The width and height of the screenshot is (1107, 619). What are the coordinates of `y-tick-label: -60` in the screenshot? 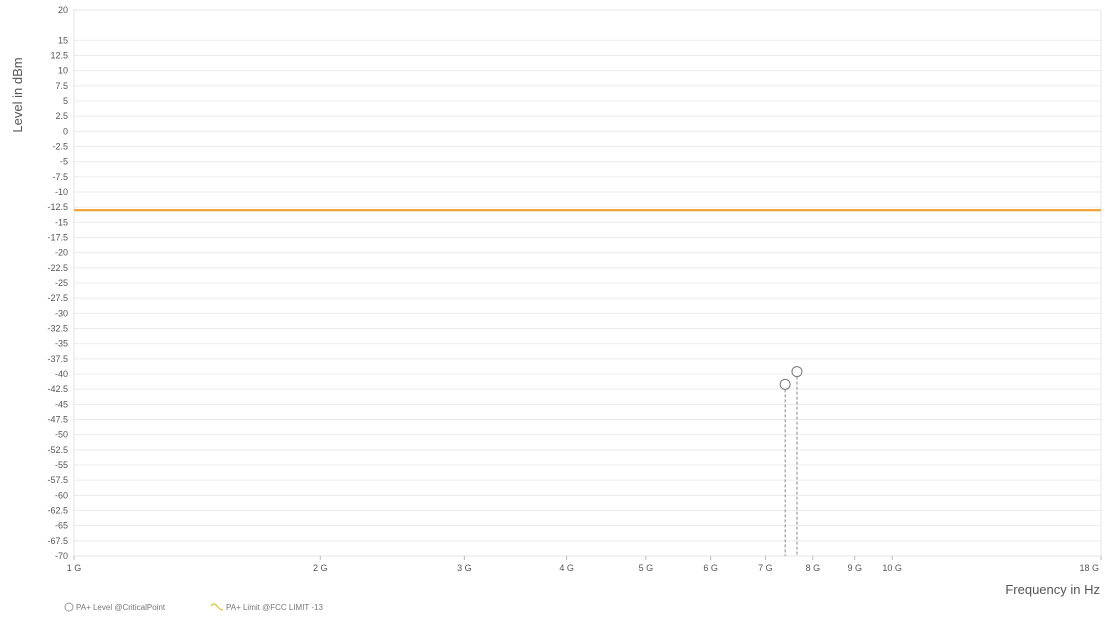 It's located at (61, 495).